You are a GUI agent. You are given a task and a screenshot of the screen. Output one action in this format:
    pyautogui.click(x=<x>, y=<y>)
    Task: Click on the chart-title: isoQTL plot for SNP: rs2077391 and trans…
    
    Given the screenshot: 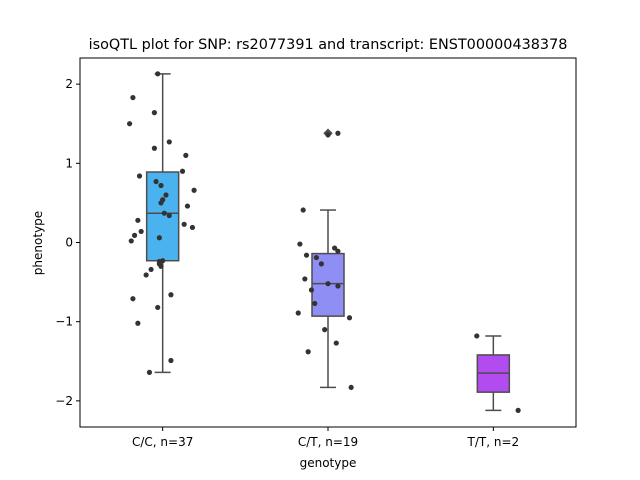 What is the action you would take?
    pyautogui.click(x=328, y=45)
    